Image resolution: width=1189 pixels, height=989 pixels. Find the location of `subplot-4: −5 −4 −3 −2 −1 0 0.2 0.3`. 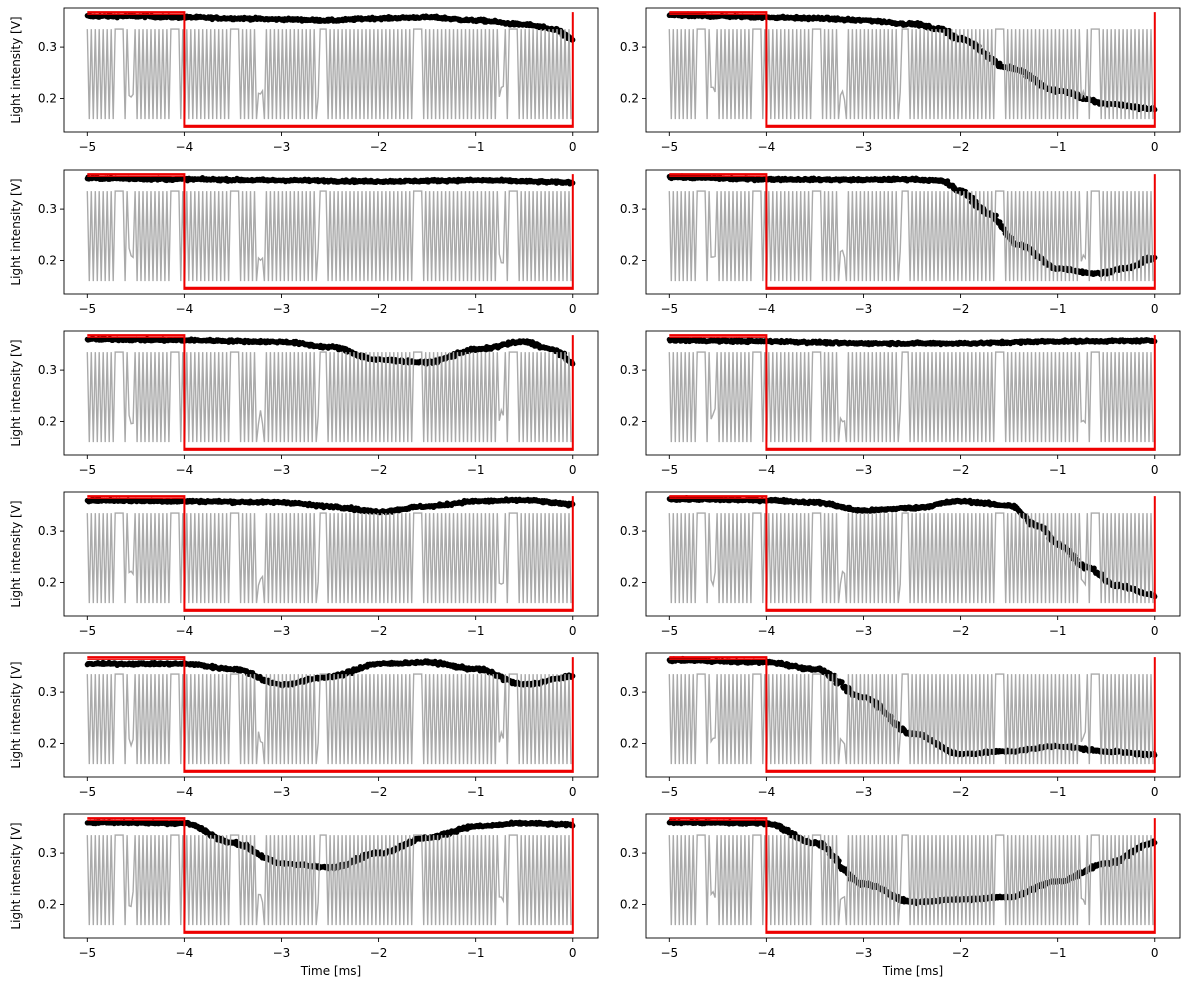

subplot-4: −5 −4 −3 −2 −1 0 0.2 0.3 is located at coordinates (900, 242).